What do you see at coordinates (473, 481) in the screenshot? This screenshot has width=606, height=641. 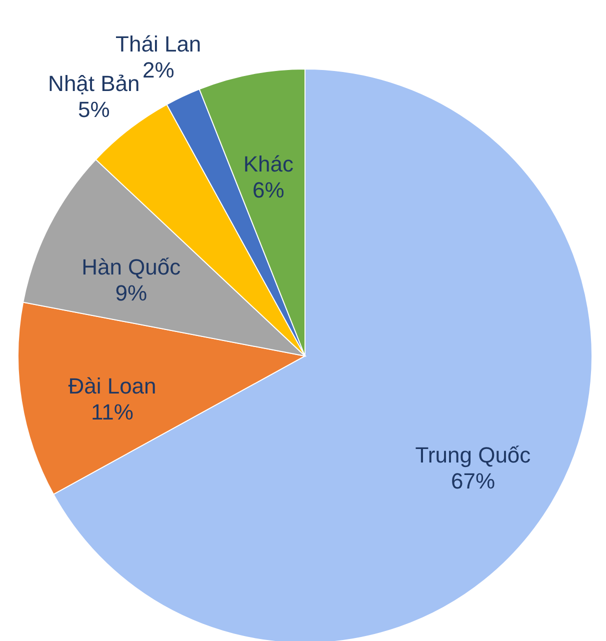 I see `data-label: 67%` at bounding box center [473, 481].